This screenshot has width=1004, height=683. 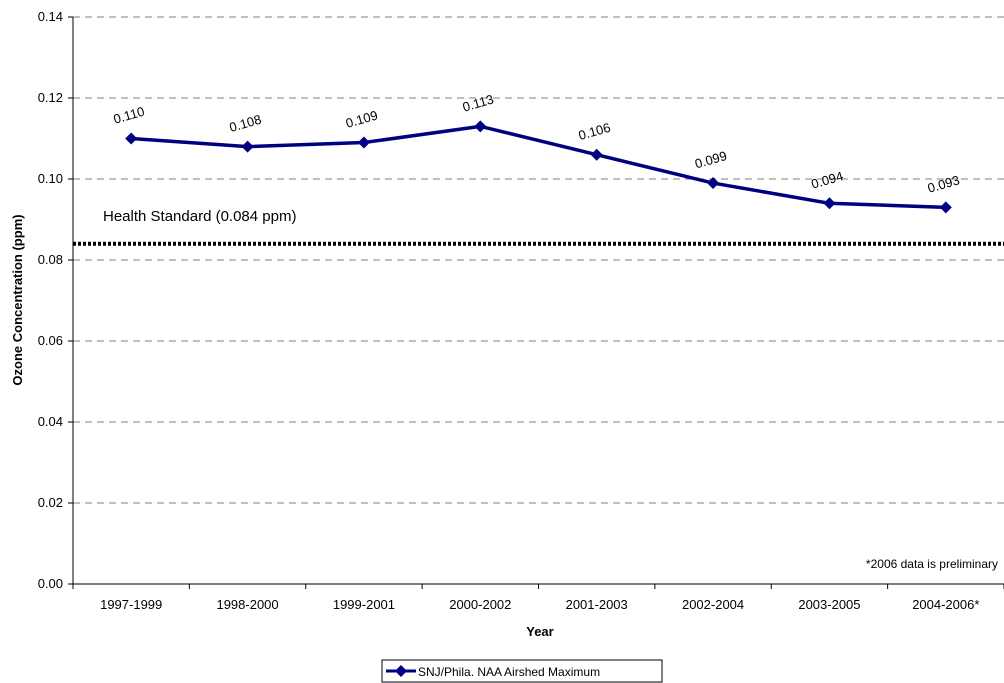 I want to click on x-tick-label: 2002-2004, so click(x=713, y=604).